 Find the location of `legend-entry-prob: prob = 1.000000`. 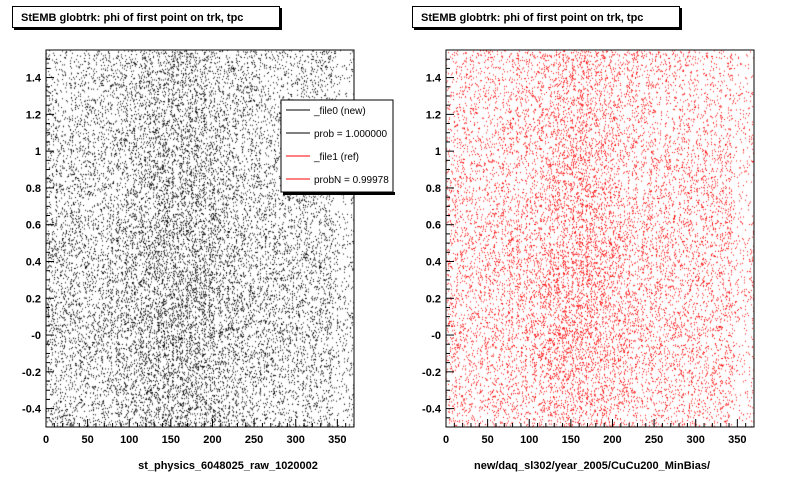

legend-entry-prob: prob = 1.000000 is located at coordinates (351, 134).